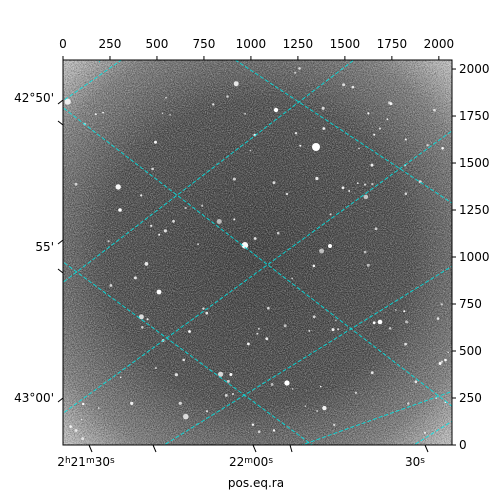 This screenshot has height=500, width=500. I want to click on right-tick-label: 1000, so click(474, 257).